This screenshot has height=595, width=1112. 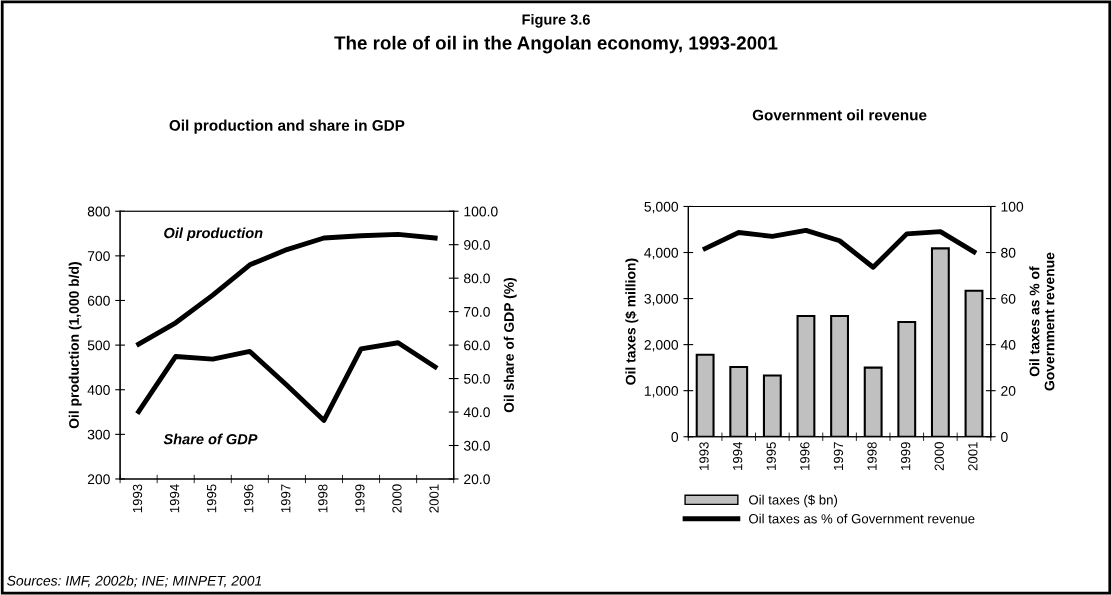 I want to click on y2-tick-label: 100.0, so click(x=481, y=211).